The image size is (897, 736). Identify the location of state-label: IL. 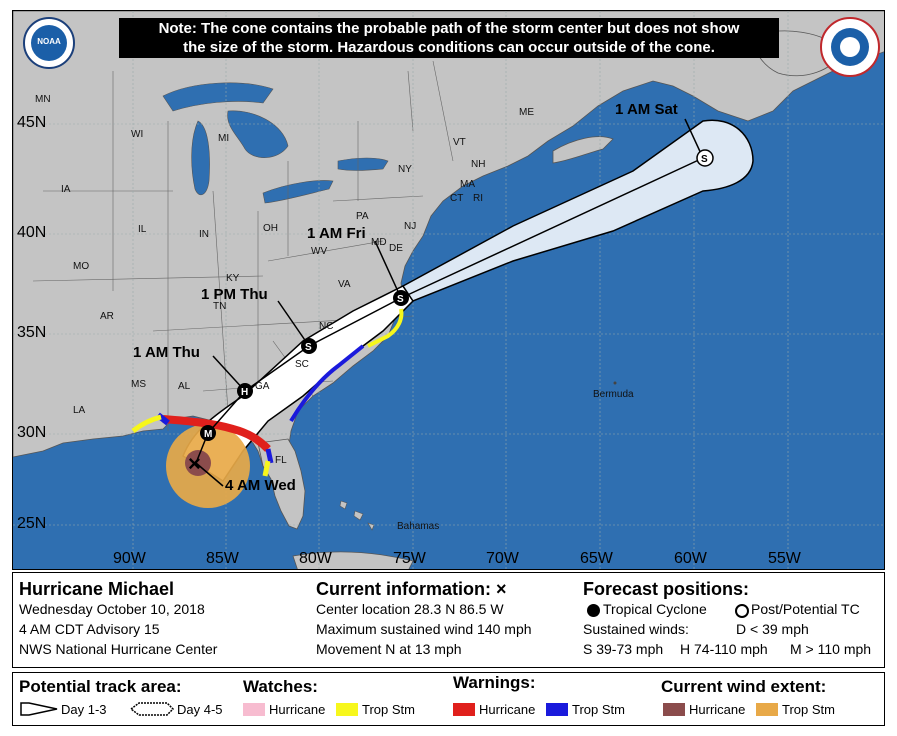
(142, 229).